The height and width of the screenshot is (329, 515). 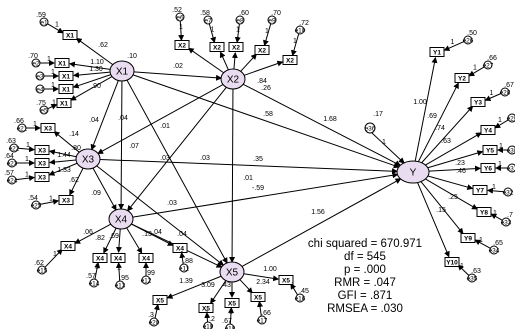 What do you see at coordinates (74, 180) in the screenshot?
I see `x3-loading-coef-4: .62` at bounding box center [74, 180].